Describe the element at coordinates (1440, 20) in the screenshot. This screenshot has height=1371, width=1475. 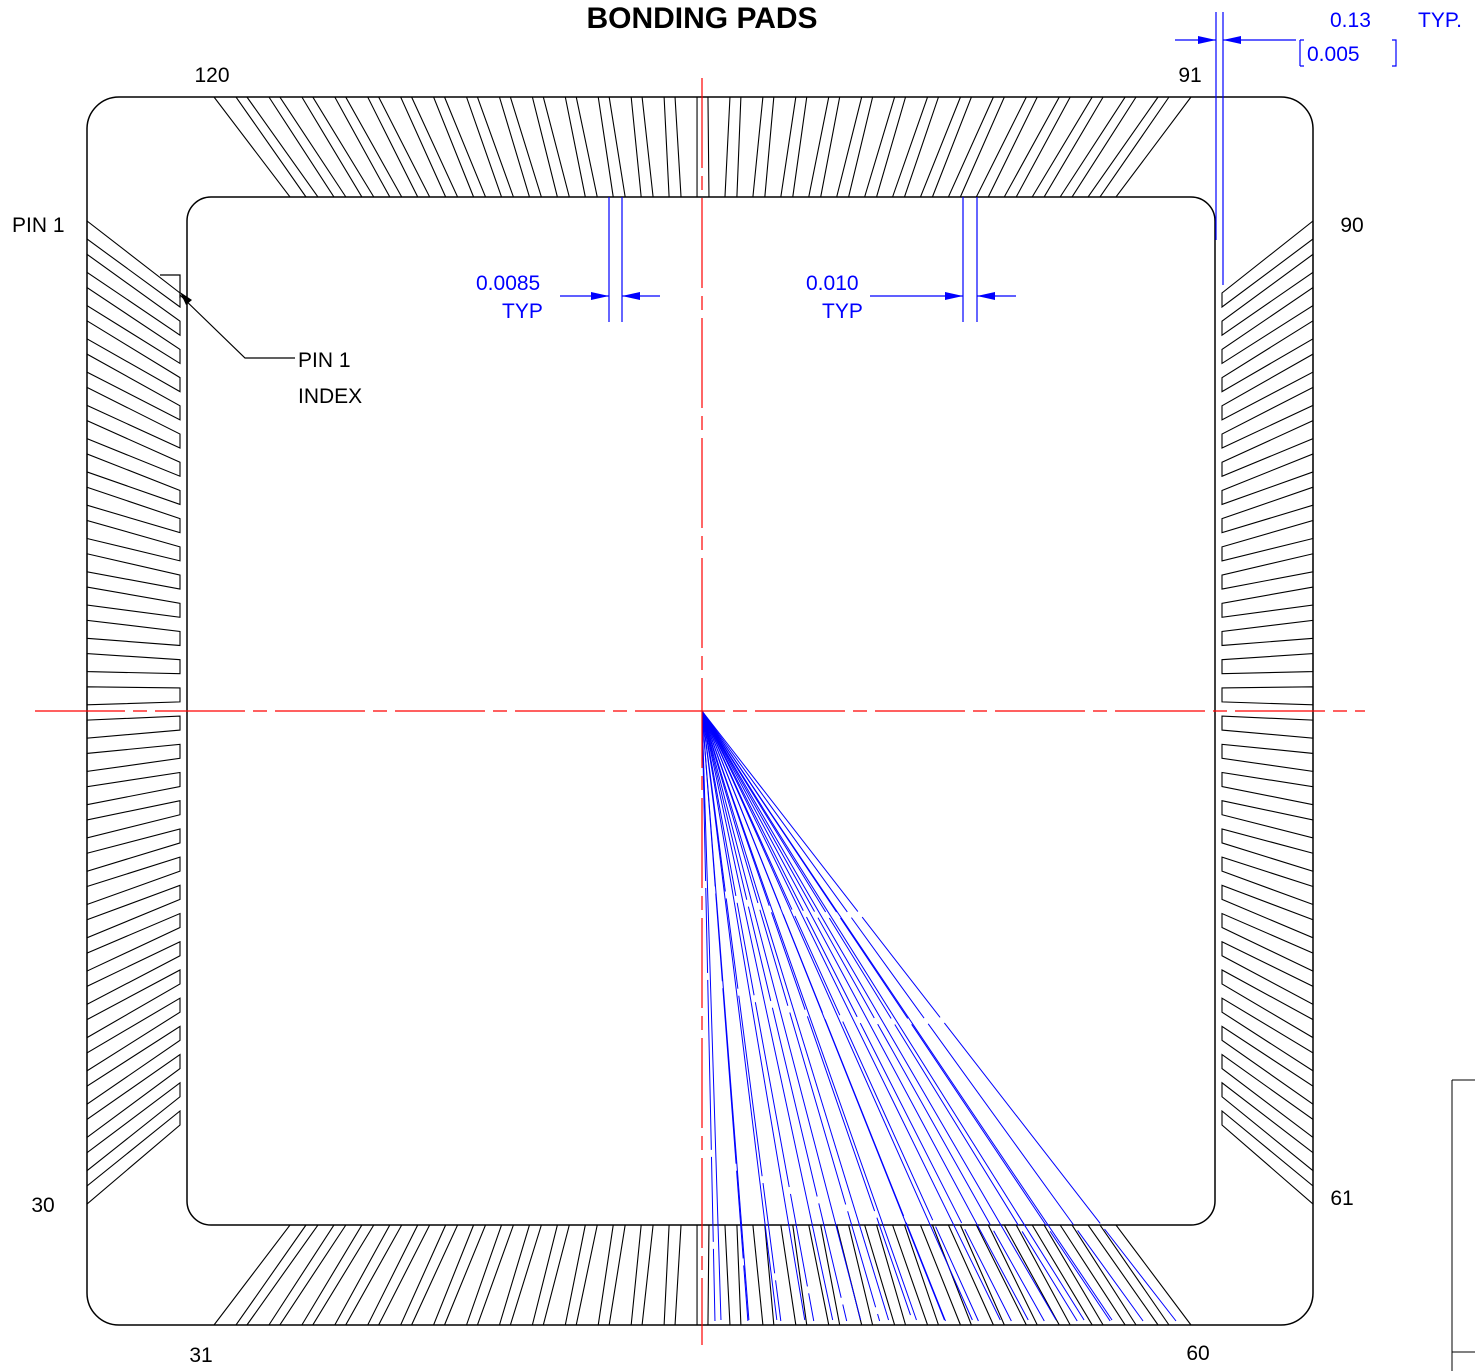
I see `dim-note: TYP.` at that location.